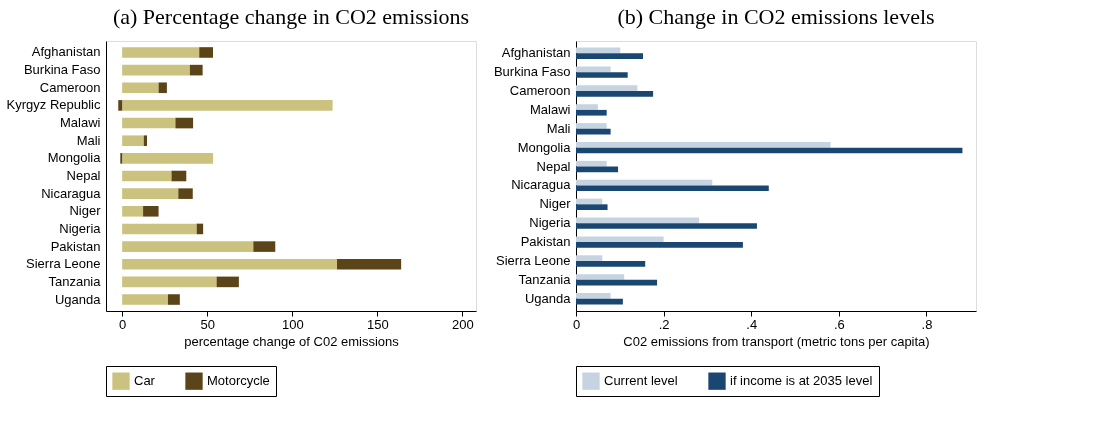  I want to click on x-tick-label: .4, so click(752, 324).